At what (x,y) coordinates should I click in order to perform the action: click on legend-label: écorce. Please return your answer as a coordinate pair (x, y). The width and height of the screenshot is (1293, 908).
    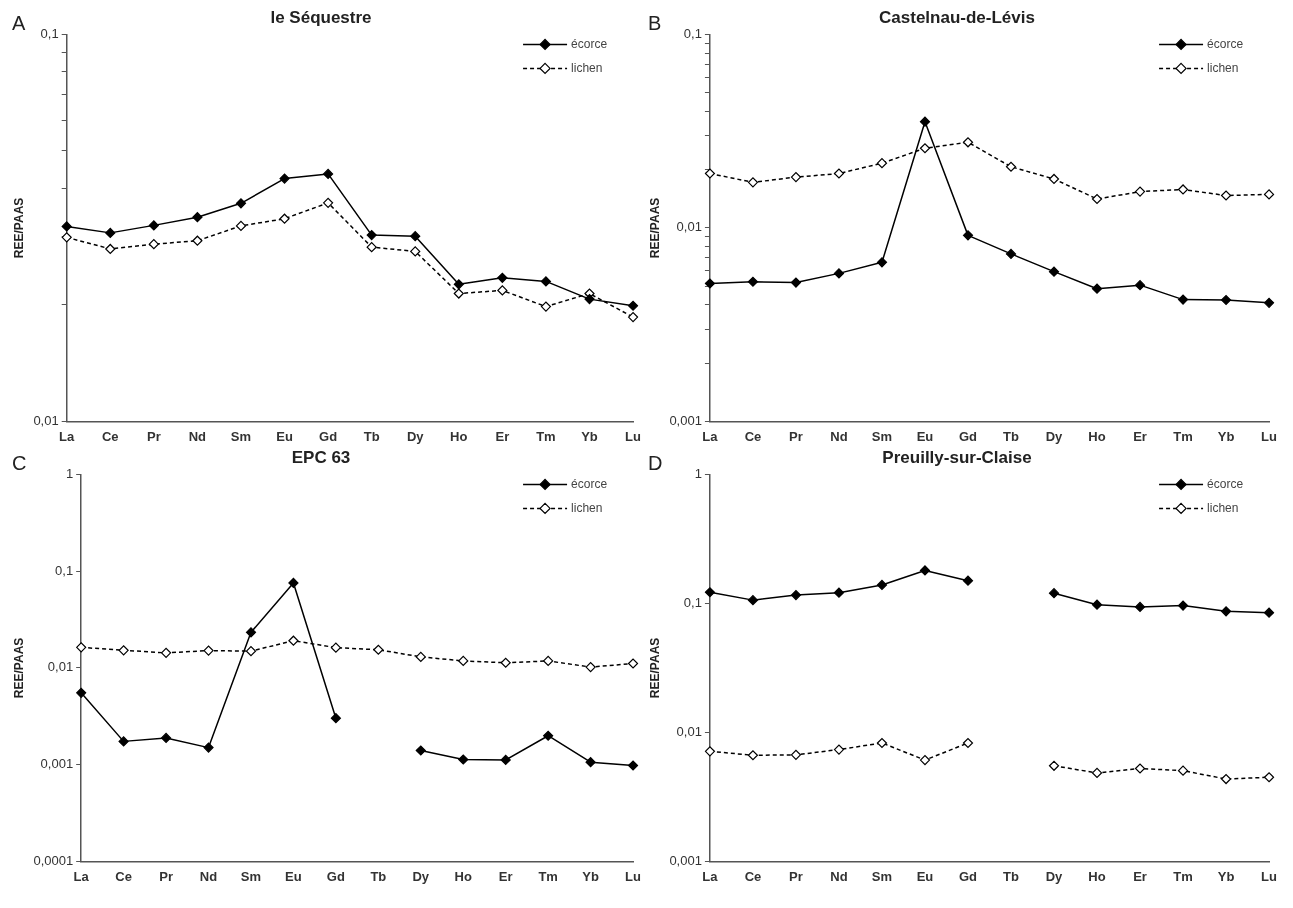
    Looking at the image, I should click on (589, 43).